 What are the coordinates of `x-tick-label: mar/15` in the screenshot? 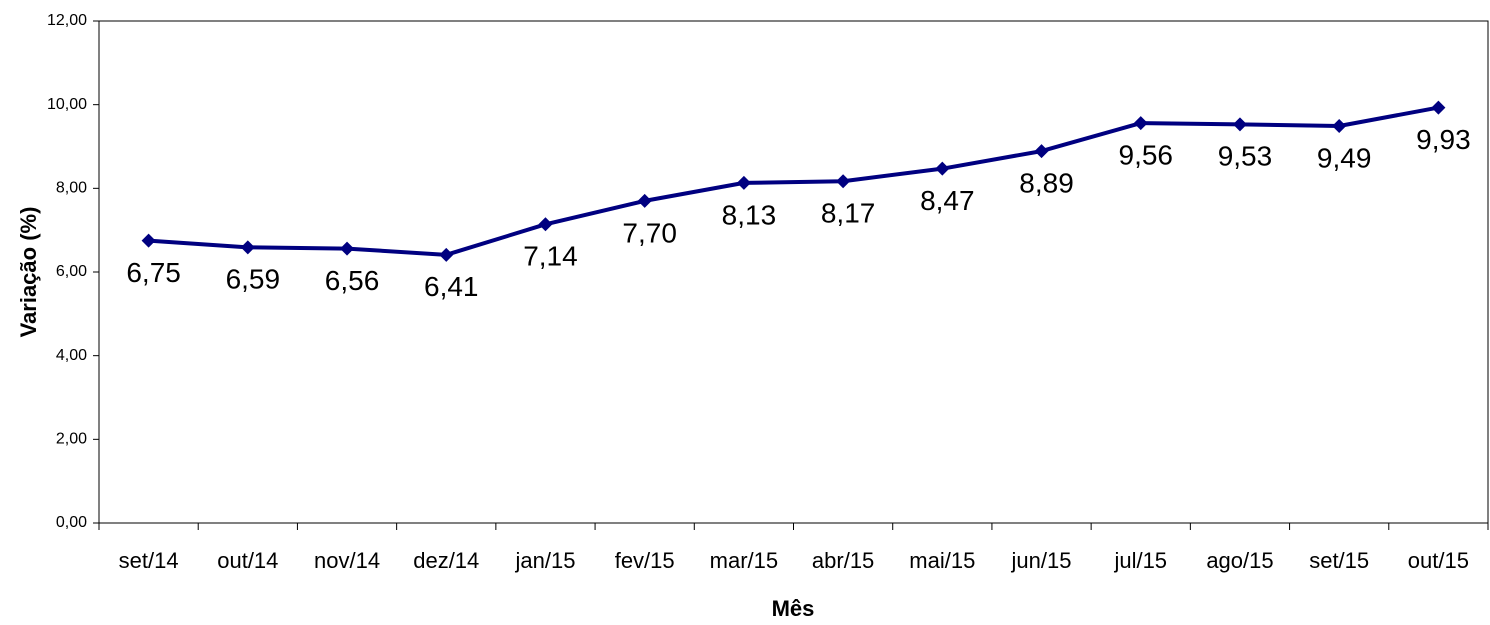 It's located at (744, 560).